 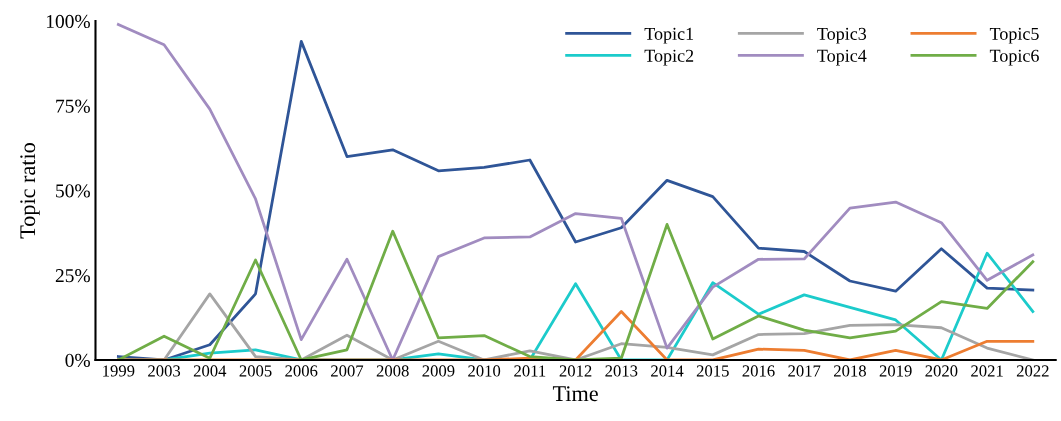 What do you see at coordinates (712, 371) in the screenshot?
I see `x-tick-label: 2015` at bounding box center [712, 371].